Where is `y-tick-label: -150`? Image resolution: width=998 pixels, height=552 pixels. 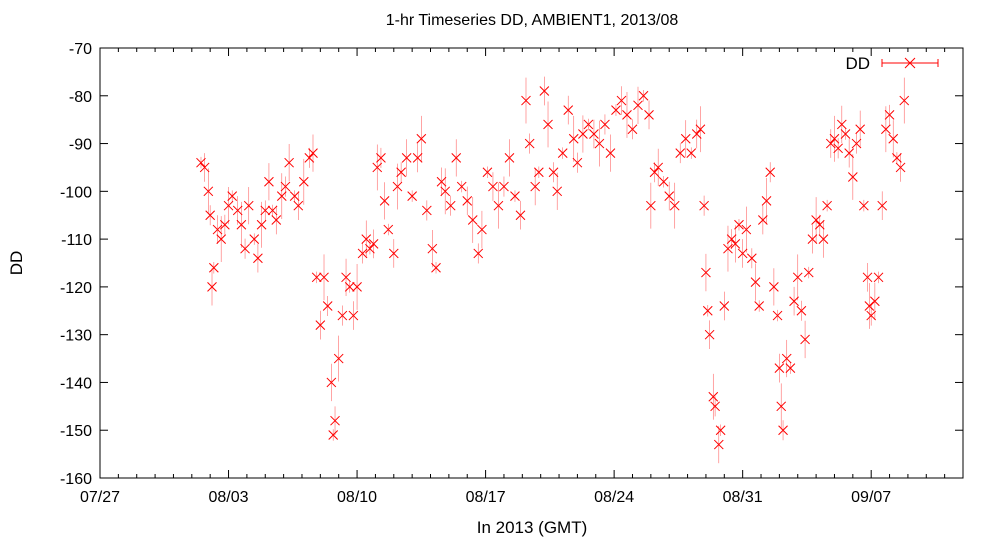 y-tick-label: -150 is located at coordinates (76, 431).